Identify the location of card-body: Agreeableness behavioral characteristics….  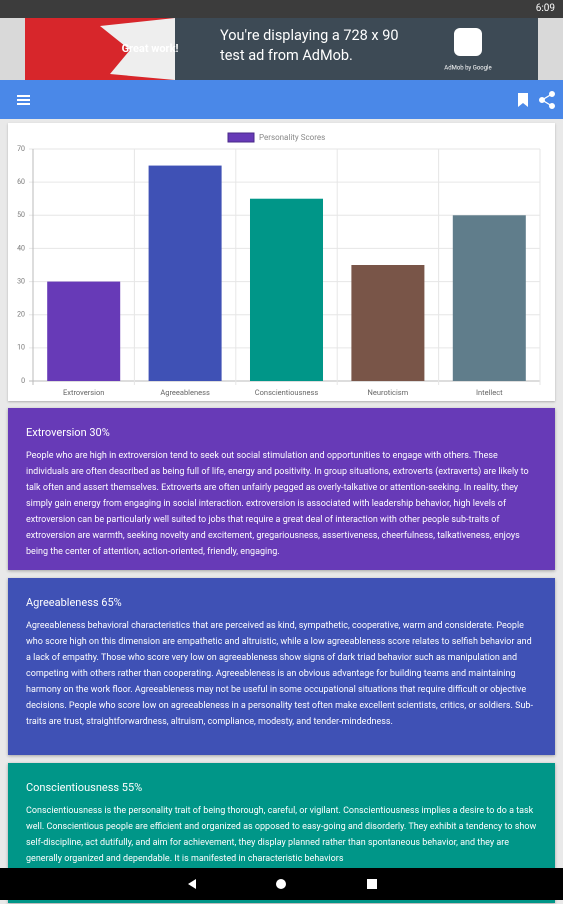
(279, 674).